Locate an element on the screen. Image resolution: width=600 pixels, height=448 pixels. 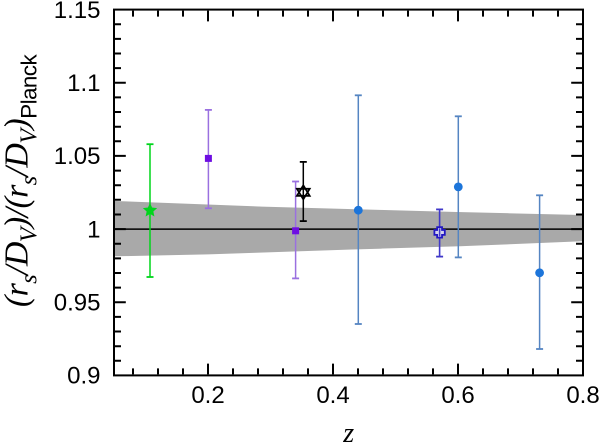
svg-text: 0.9 is located at coordinates (83, 376).